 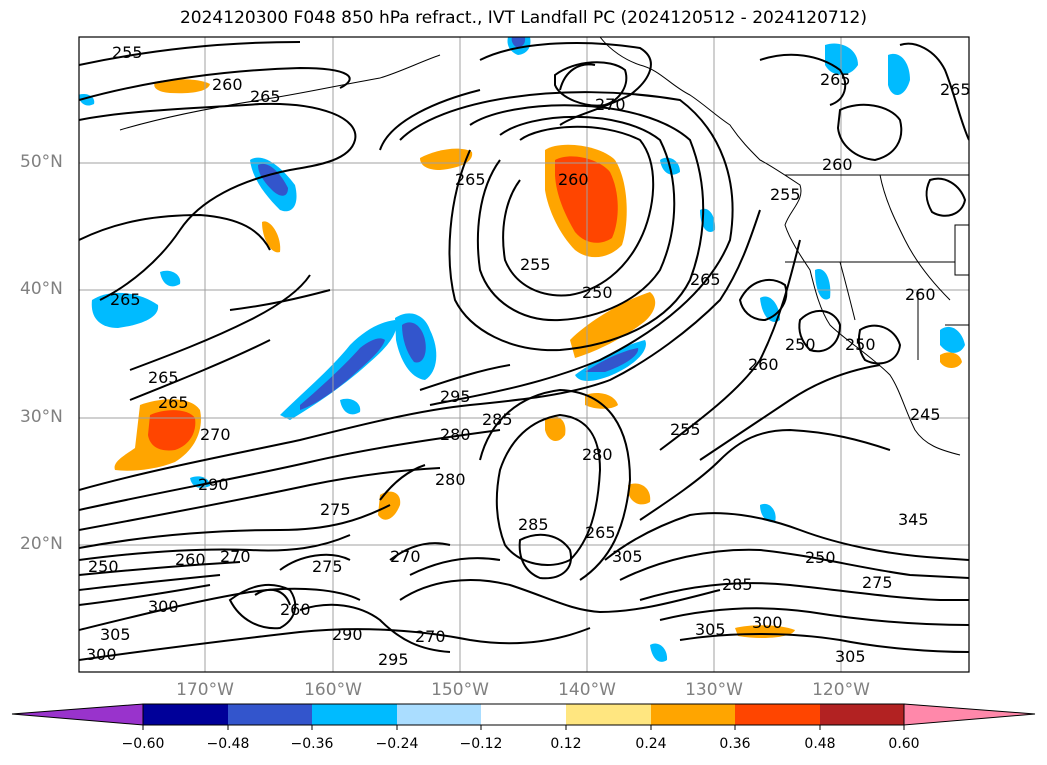 What do you see at coordinates (41, 544) in the screenshot?
I see `latitude-label: 20°N` at bounding box center [41, 544].